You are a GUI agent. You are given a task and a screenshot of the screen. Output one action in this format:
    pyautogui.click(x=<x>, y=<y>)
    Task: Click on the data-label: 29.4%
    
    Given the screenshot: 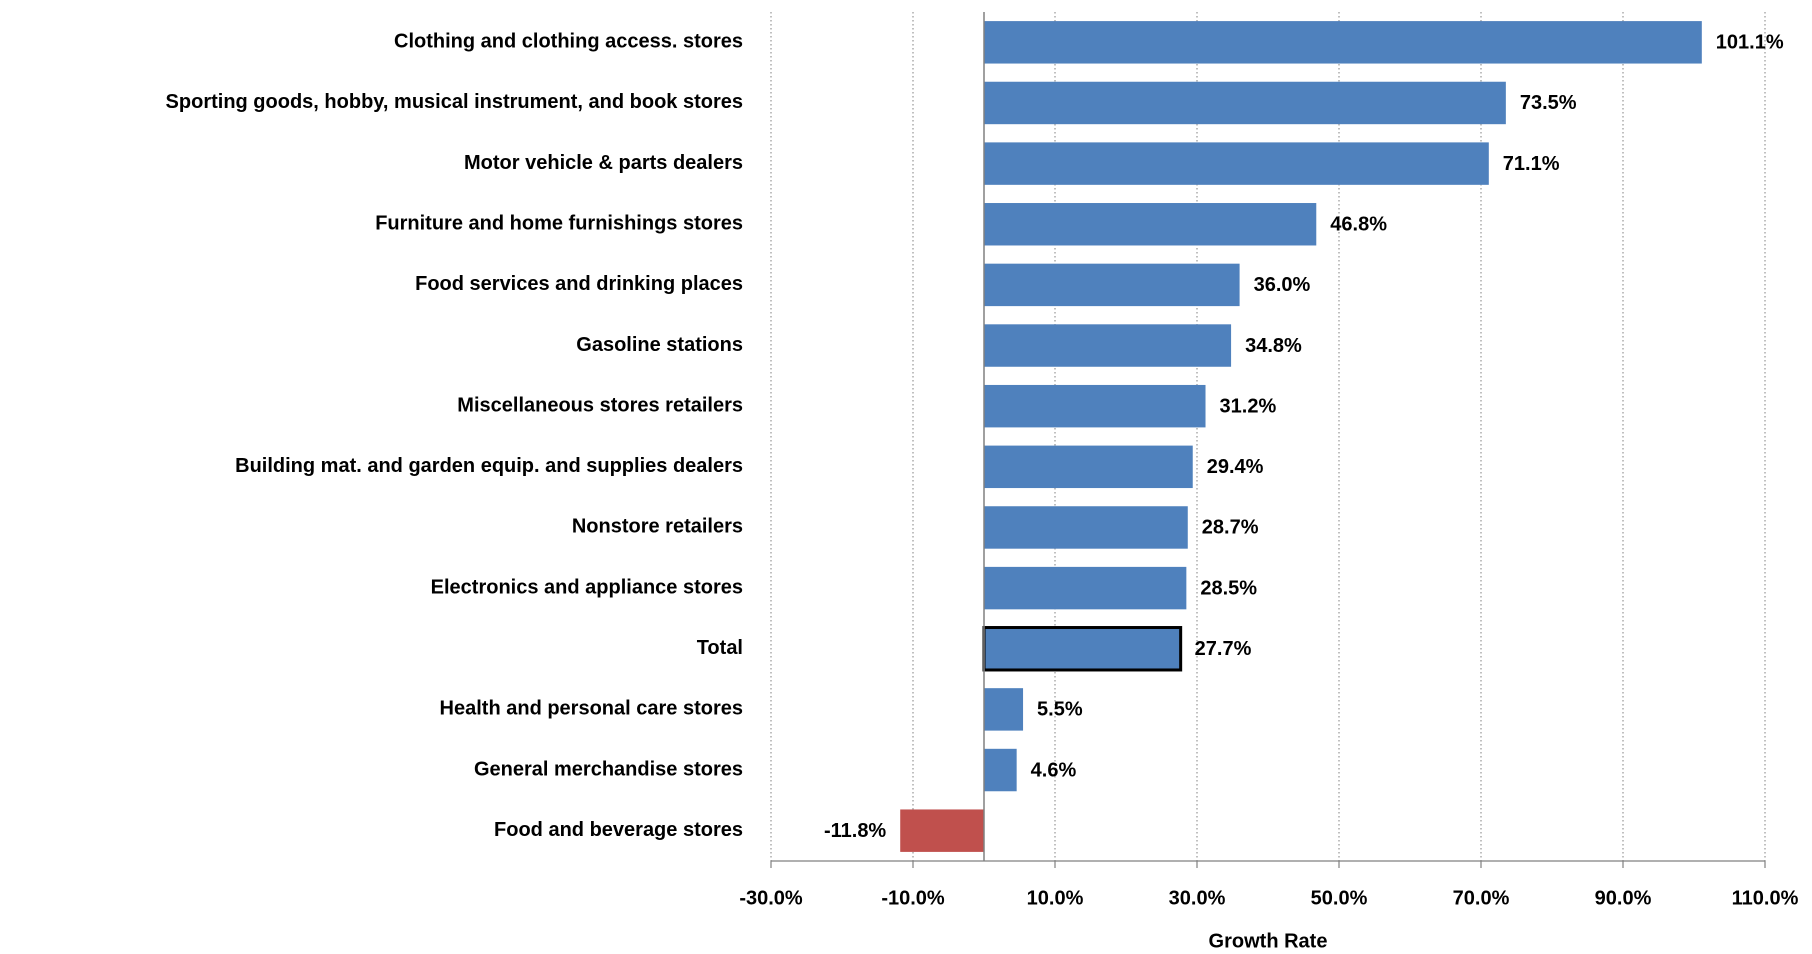 What is the action you would take?
    pyautogui.click(x=1235, y=467)
    